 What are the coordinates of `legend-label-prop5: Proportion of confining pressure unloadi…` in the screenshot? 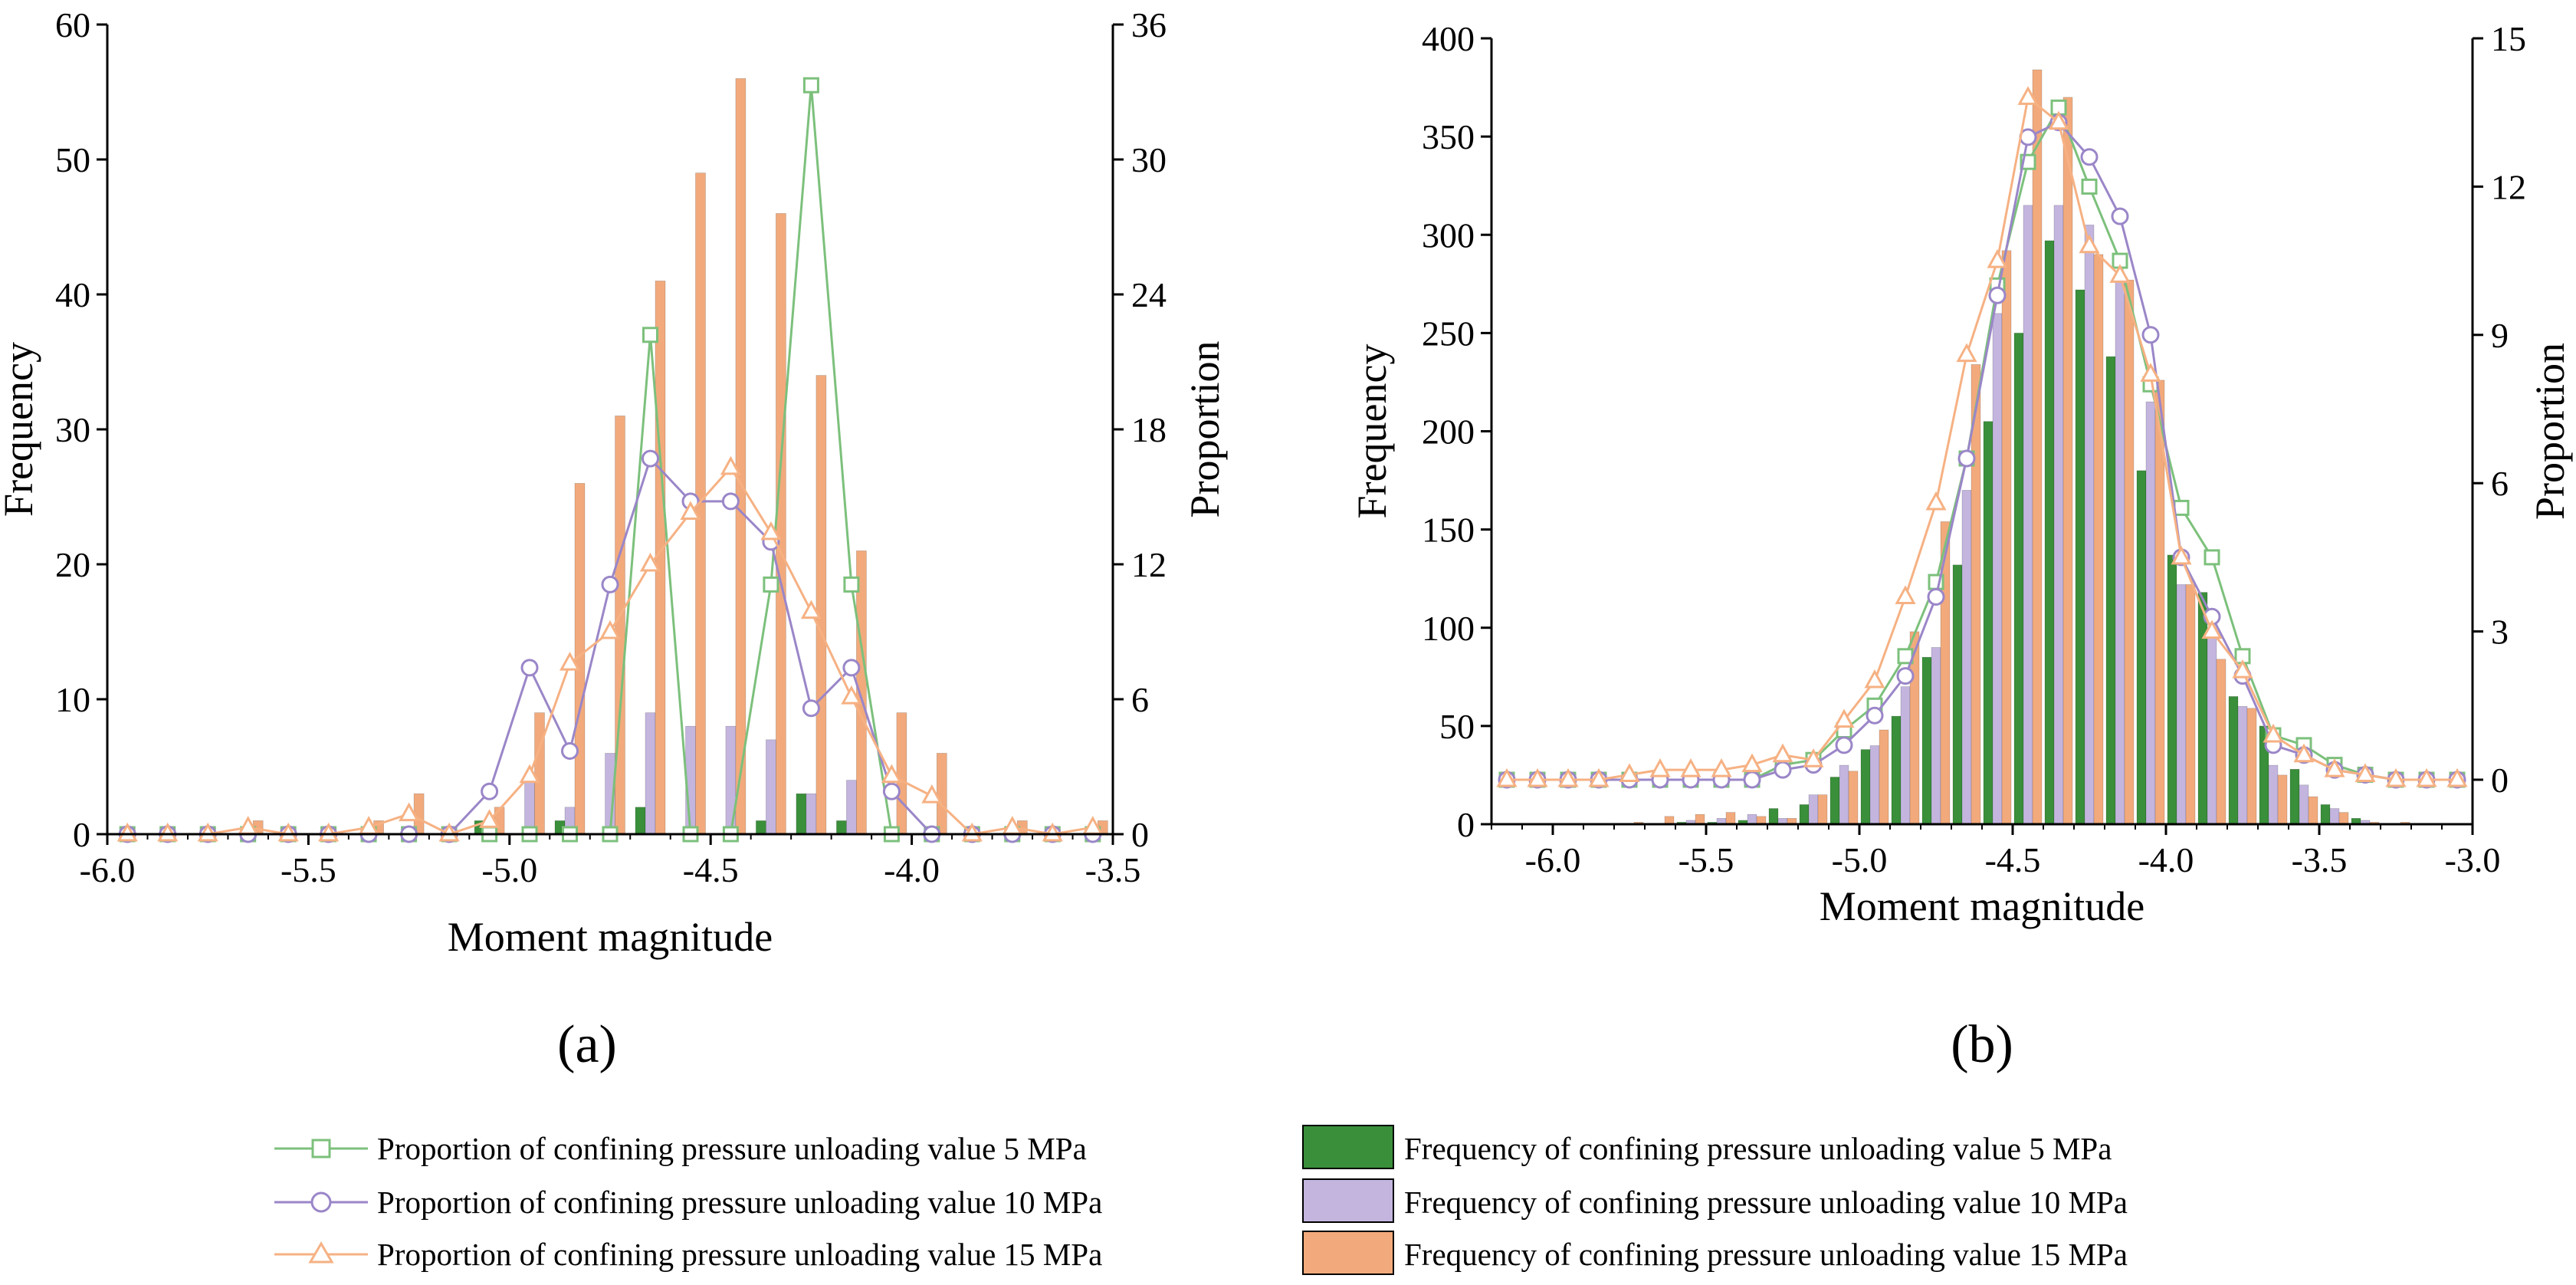 It's located at (732, 1148).